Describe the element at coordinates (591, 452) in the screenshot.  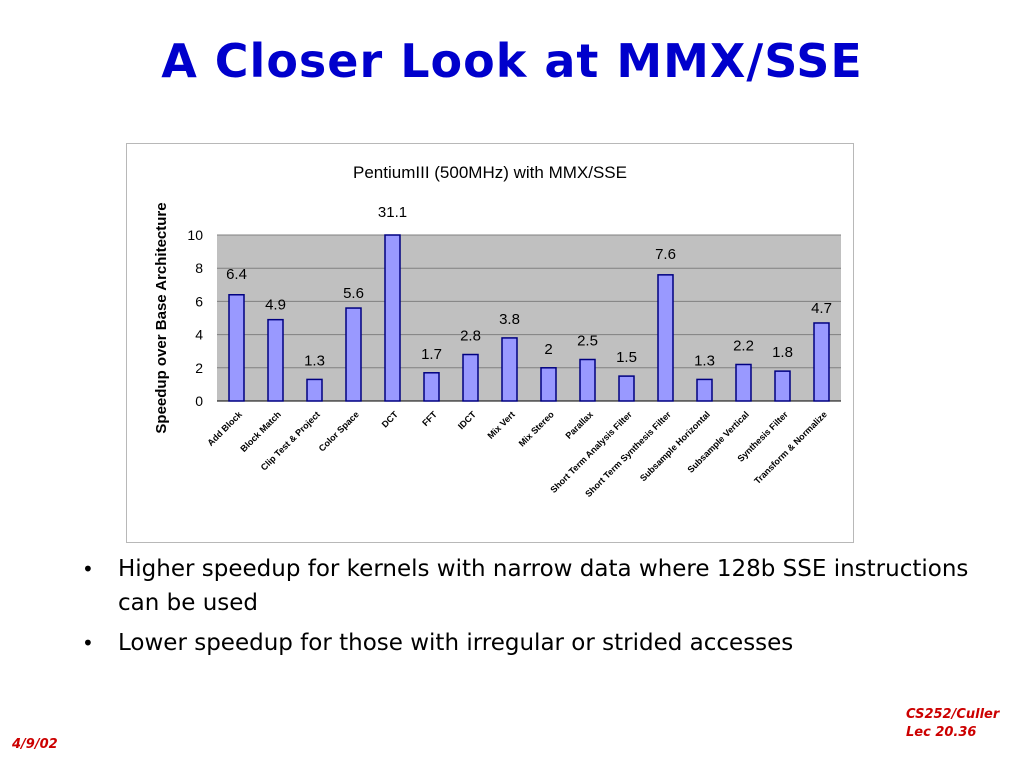
I see `x-tick-label: Short Term Analysis Filter` at that location.